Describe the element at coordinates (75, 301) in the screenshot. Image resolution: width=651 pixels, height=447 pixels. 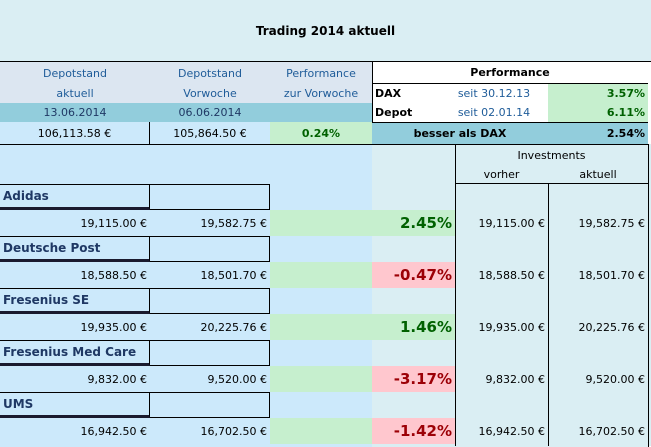
I see `stock-name: Fresenius SE` at that location.